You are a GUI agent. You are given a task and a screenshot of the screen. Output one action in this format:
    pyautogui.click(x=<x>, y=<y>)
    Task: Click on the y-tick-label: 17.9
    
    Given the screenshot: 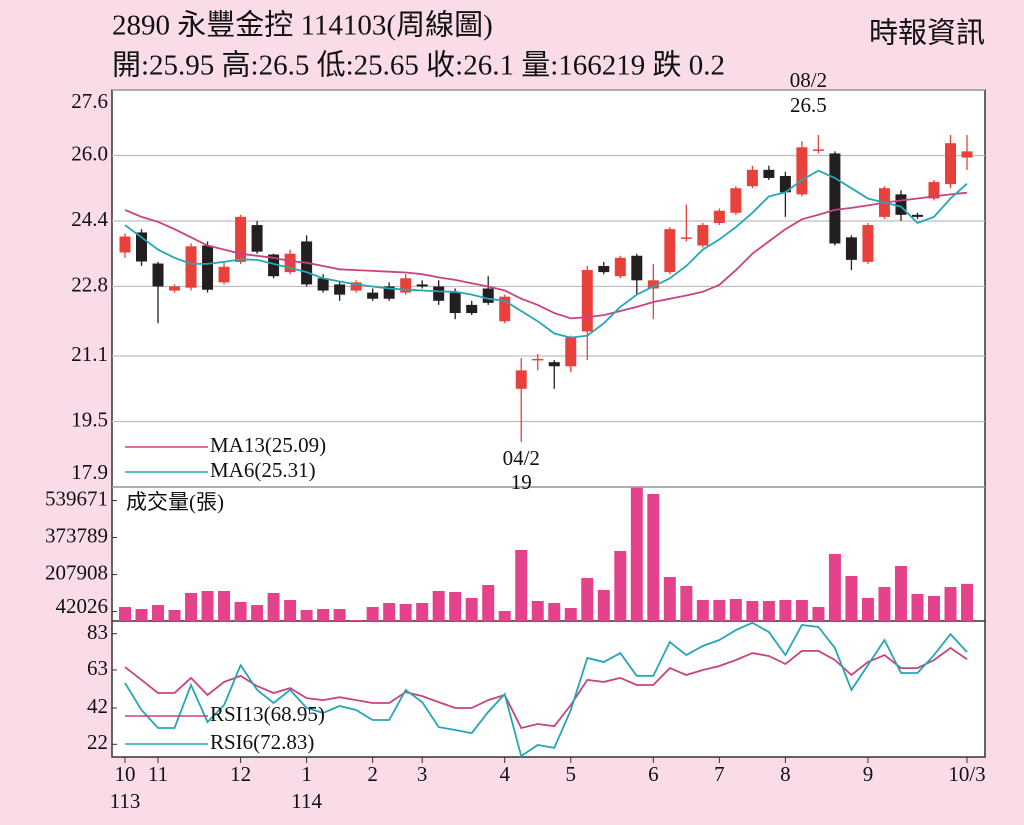 What is the action you would take?
    pyautogui.click(x=89, y=472)
    